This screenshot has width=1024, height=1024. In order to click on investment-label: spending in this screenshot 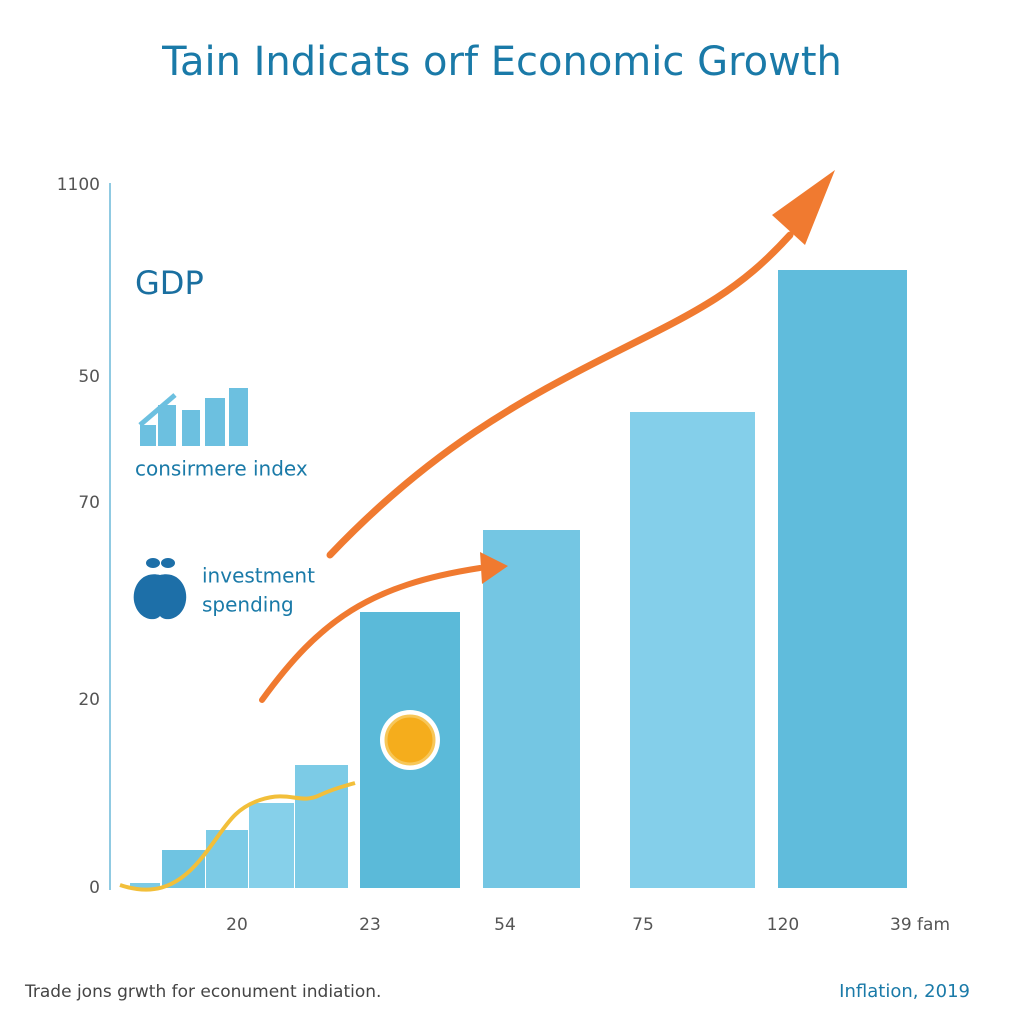, I will do `click(248, 605)`.